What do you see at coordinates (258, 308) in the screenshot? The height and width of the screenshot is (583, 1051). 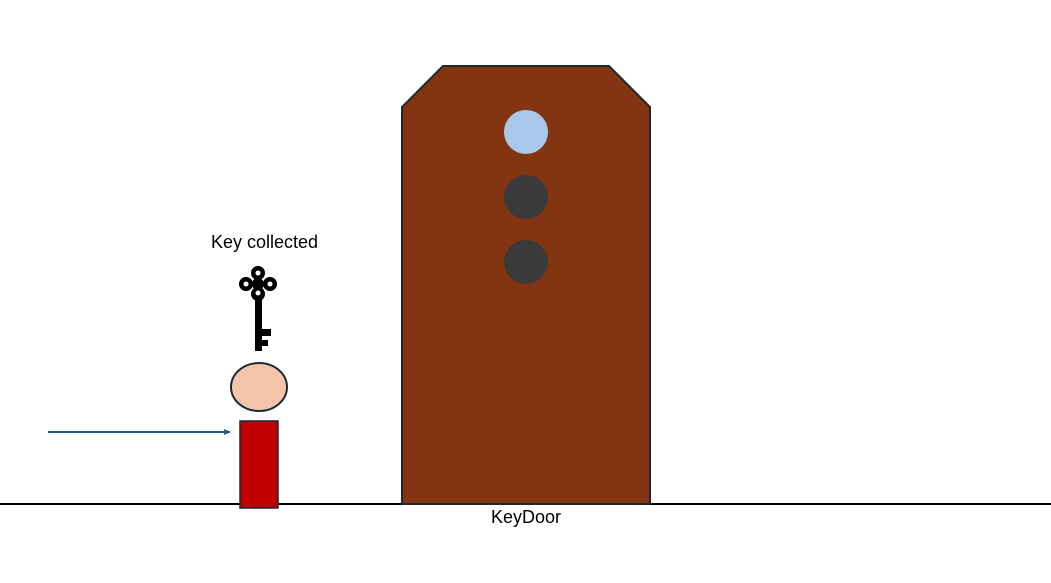 I see `skeleton-key-icon` at bounding box center [258, 308].